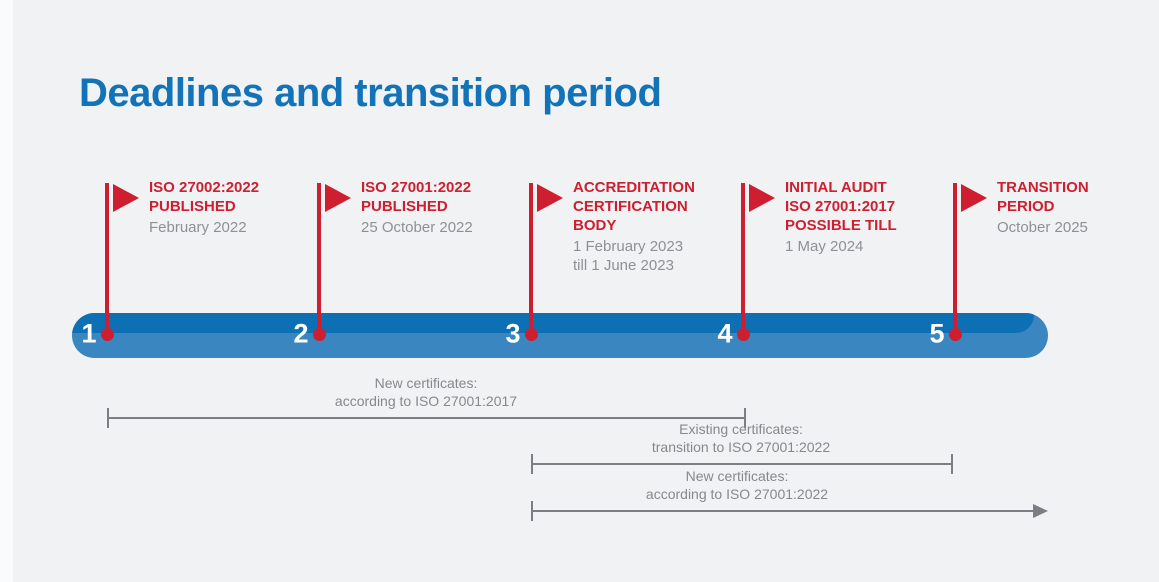 This screenshot has width=1159, height=582. What do you see at coordinates (370, 92) in the screenshot?
I see `page-title: Deadlines and transition period` at bounding box center [370, 92].